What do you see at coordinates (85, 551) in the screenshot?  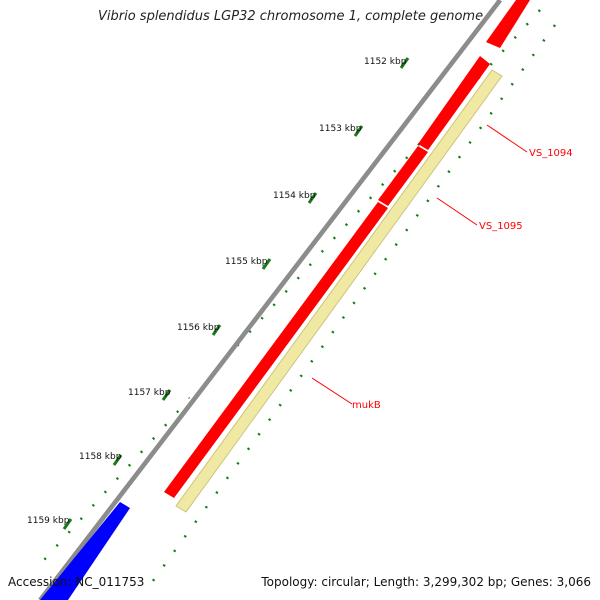 I see `gene-reverse-arrow` at bounding box center [85, 551].